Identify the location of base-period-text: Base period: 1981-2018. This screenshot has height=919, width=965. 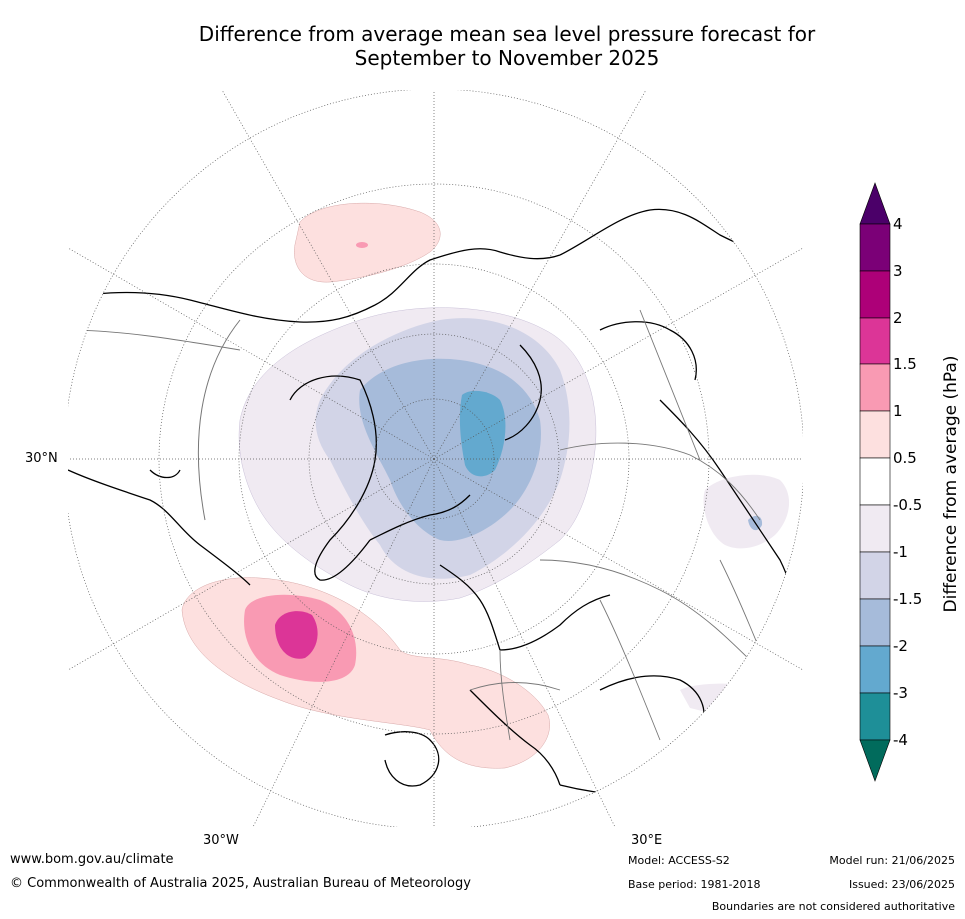
(694, 884).